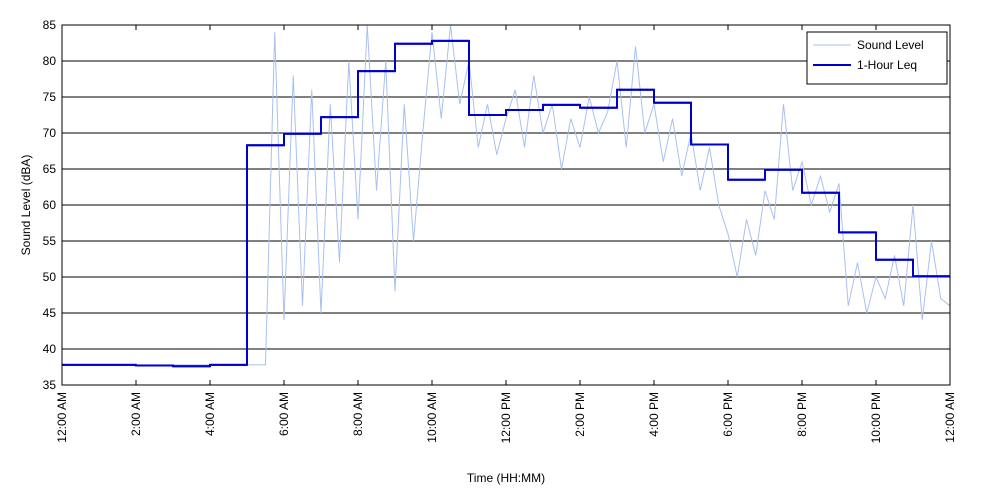 This screenshot has width=1000, height=500. I want to click on x-tick-label: 6:00 AM, so click(284, 414).